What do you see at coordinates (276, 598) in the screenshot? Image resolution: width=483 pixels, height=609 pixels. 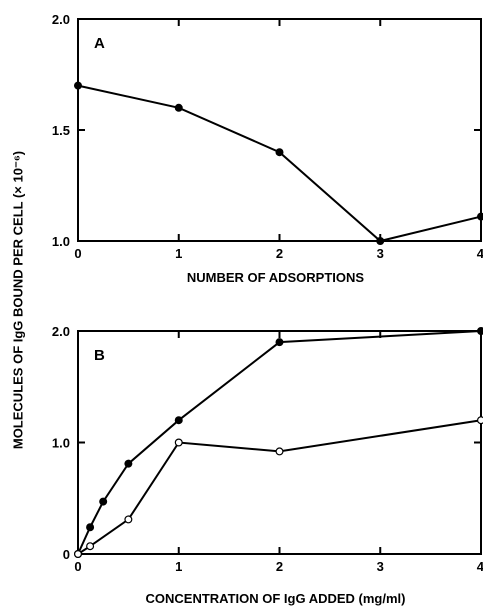 I see `panel-b-x-axis-label: CONCENTRATION OF IgG ADDED (mg/ml)` at bounding box center [276, 598].